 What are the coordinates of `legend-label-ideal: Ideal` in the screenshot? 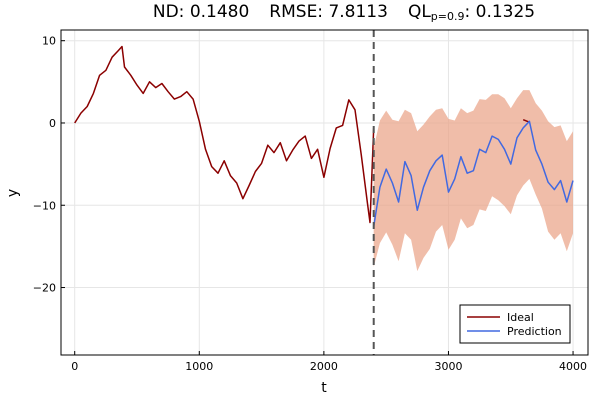 It's located at (520, 317).